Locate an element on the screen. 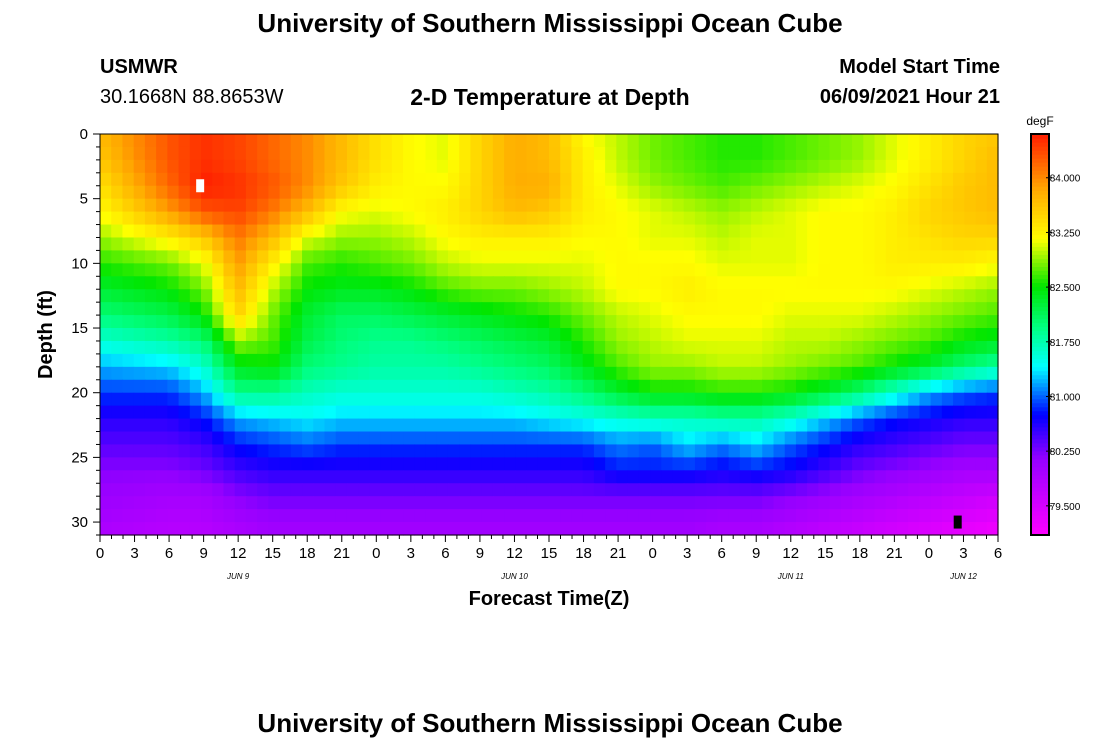 The image size is (1100, 750). date-label: JUN 10 is located at coordinates (514, 576).